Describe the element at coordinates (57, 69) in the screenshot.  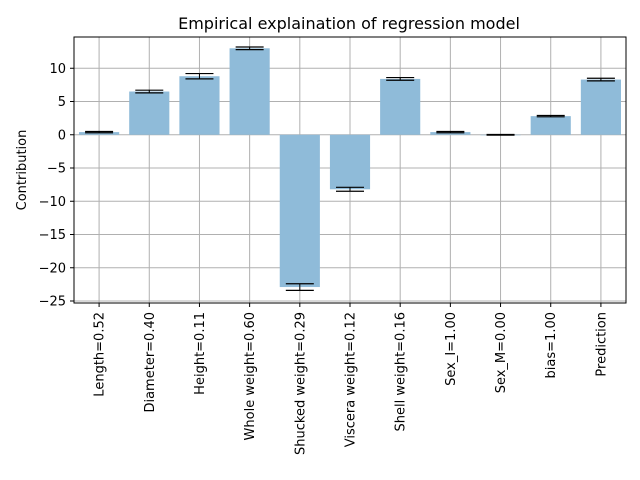
I see `y-tick-label: 10` at that location.